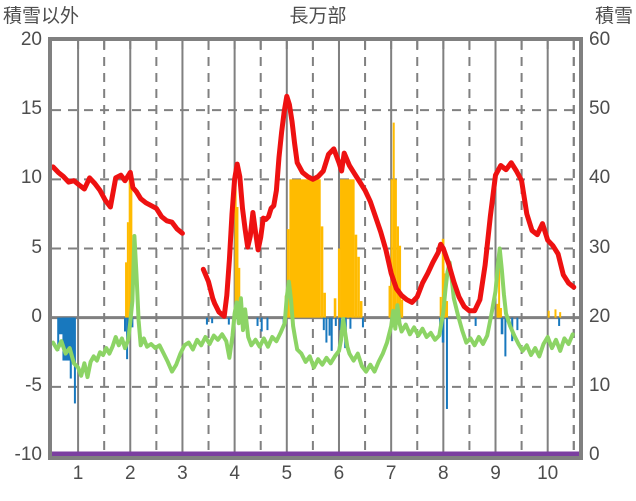 This screenshot has width=636, height=501. I want to click on y-tick-label: 20, so click(31, 39).